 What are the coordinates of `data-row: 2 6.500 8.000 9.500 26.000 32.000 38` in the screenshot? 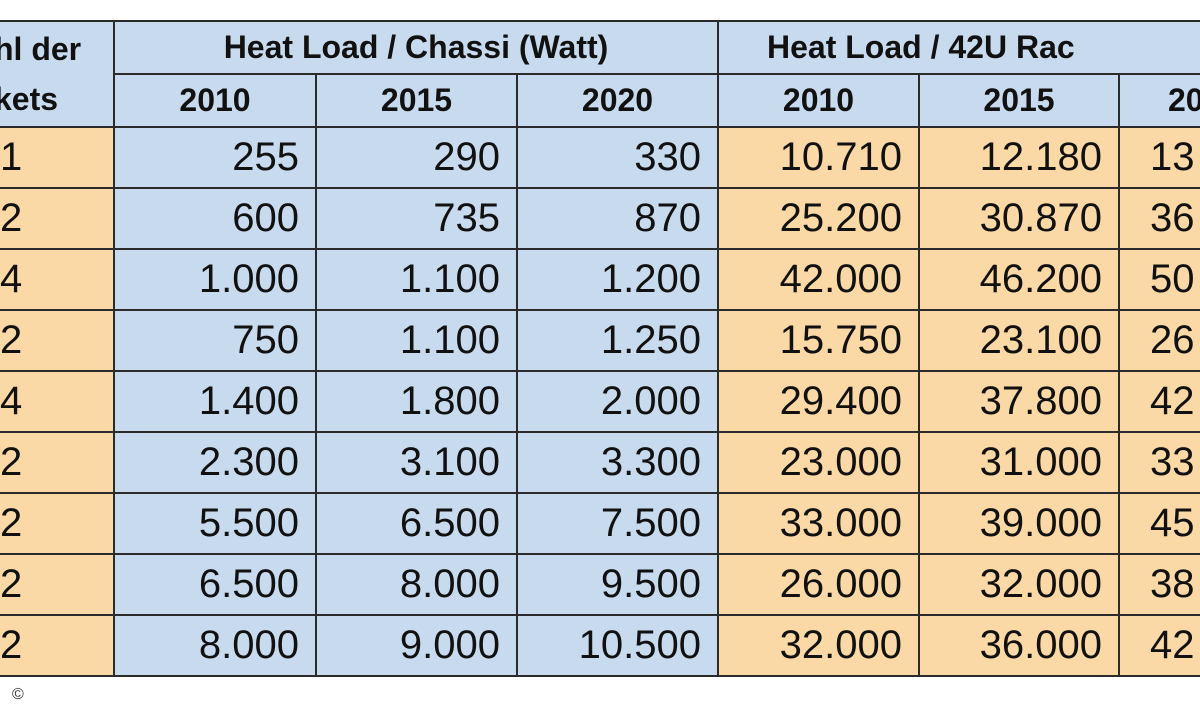 It's located at (600, 584).